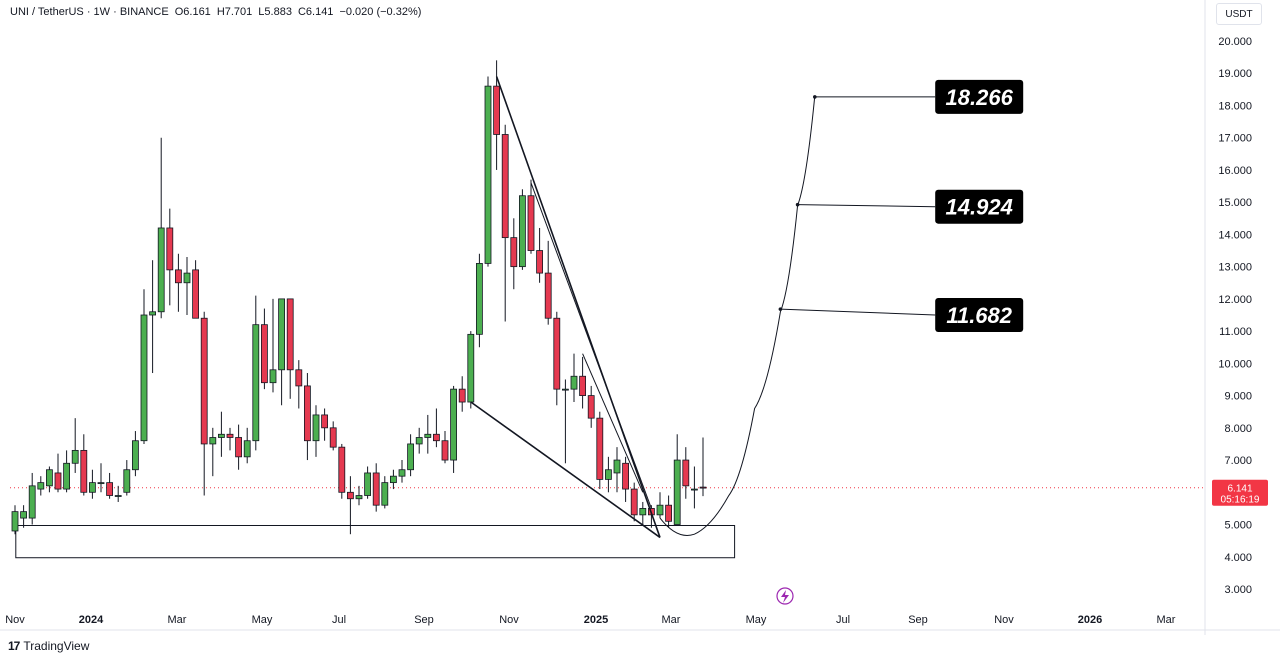 The height and width of the screenshot is (662, 1280). What do you see at coordinates (262, 620) in the screenshot?
I see `x-tick-label: May` at bounding box center [262, 620].